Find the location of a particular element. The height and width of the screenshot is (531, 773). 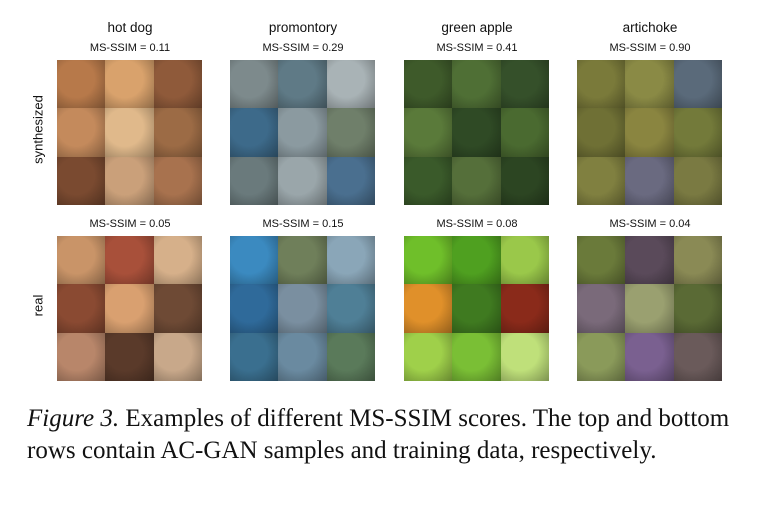

score-real-green-apple: MS-SSIM = 0.08 is located at coordinates (477, 224).